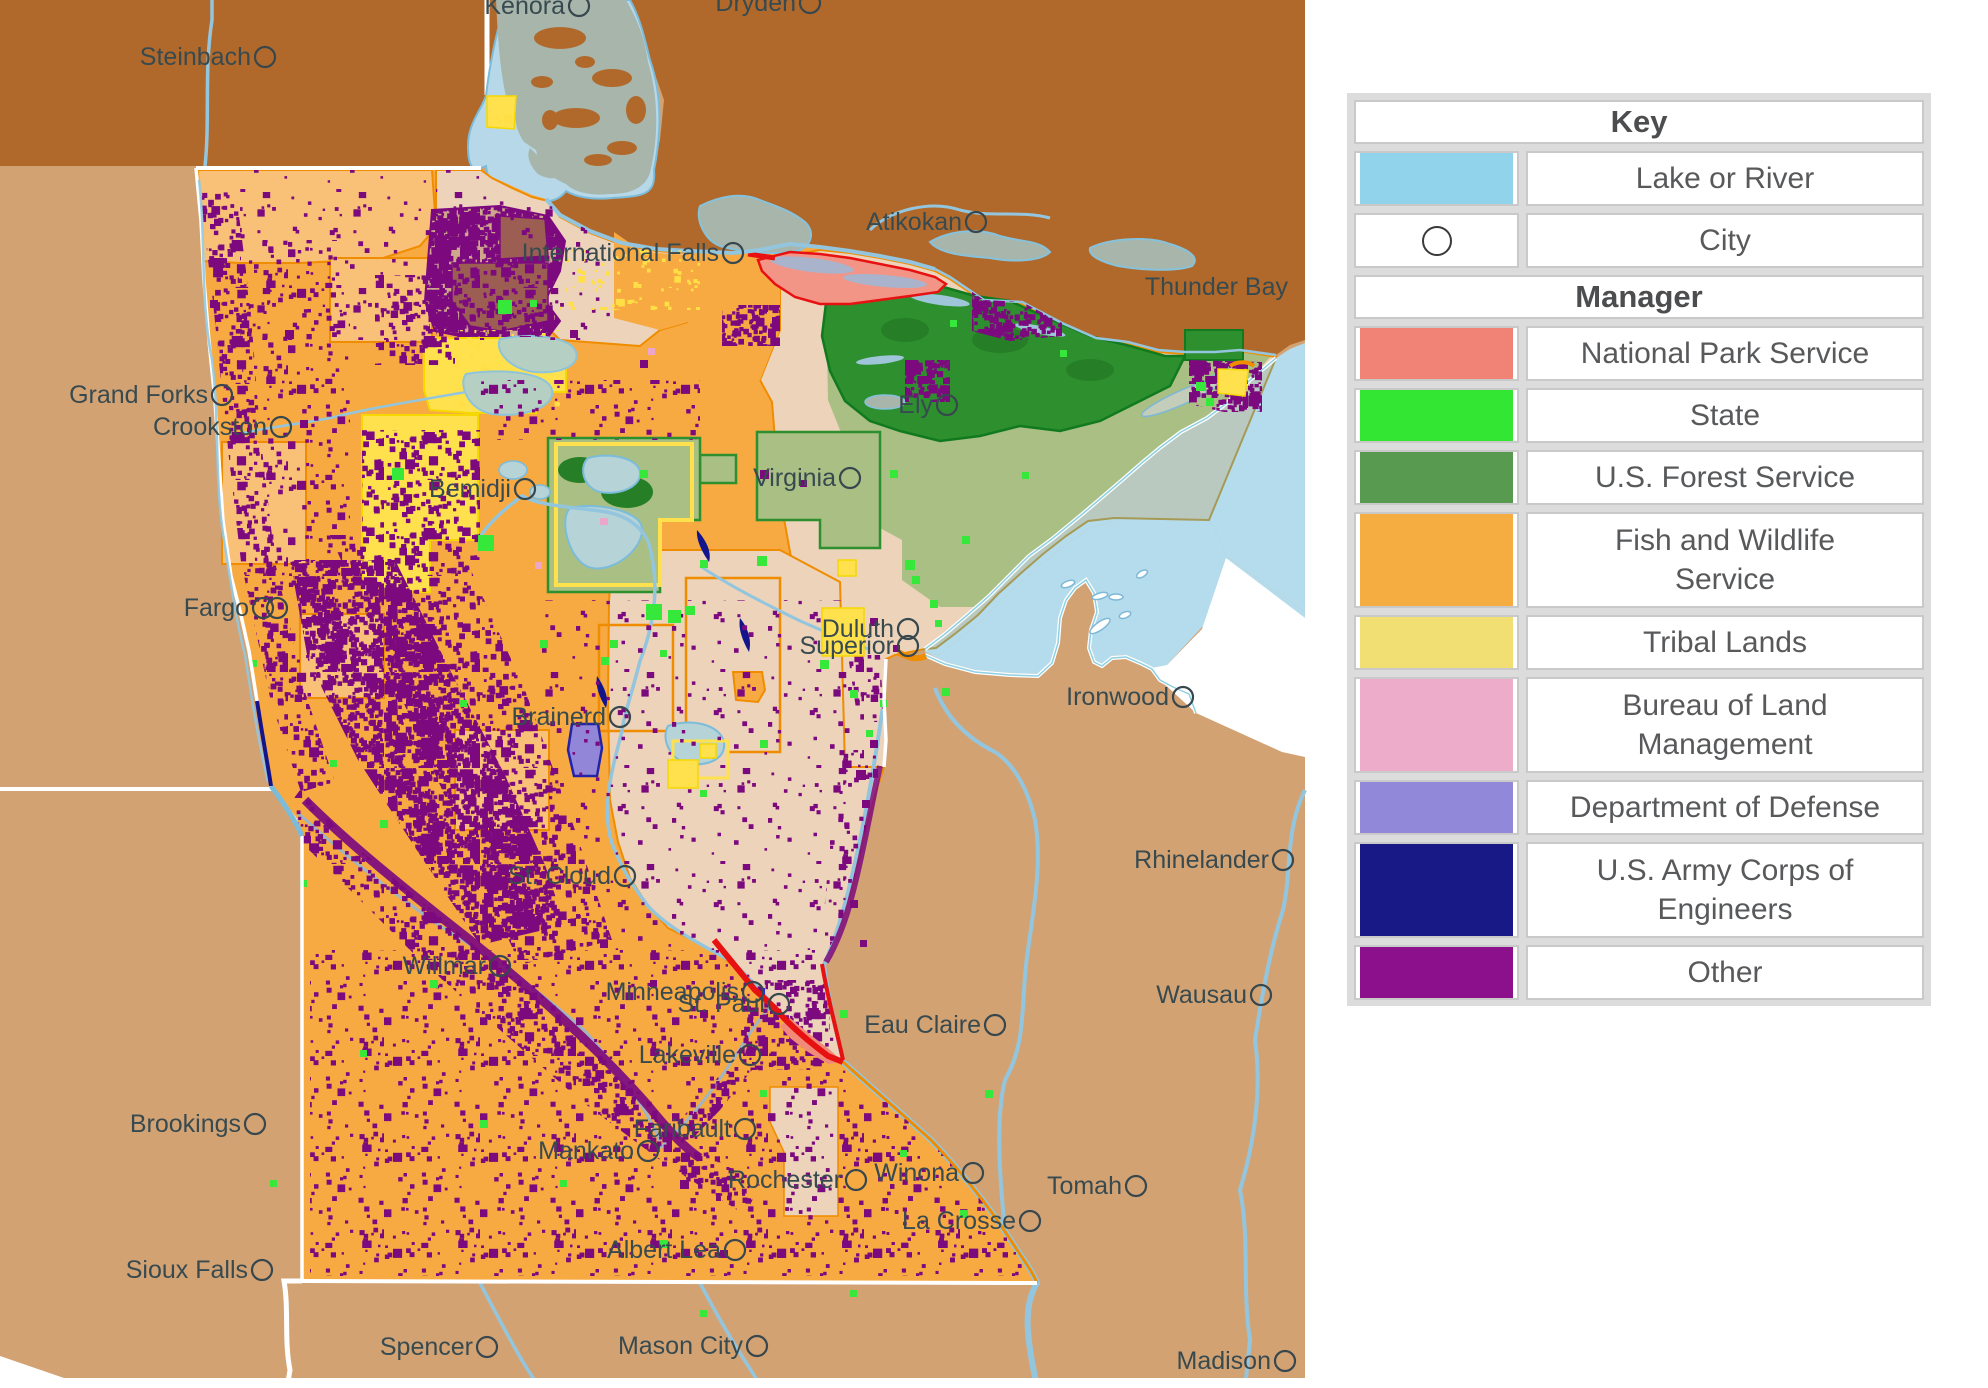  I want to click on svg-text: Duluth, so click(858, 629).